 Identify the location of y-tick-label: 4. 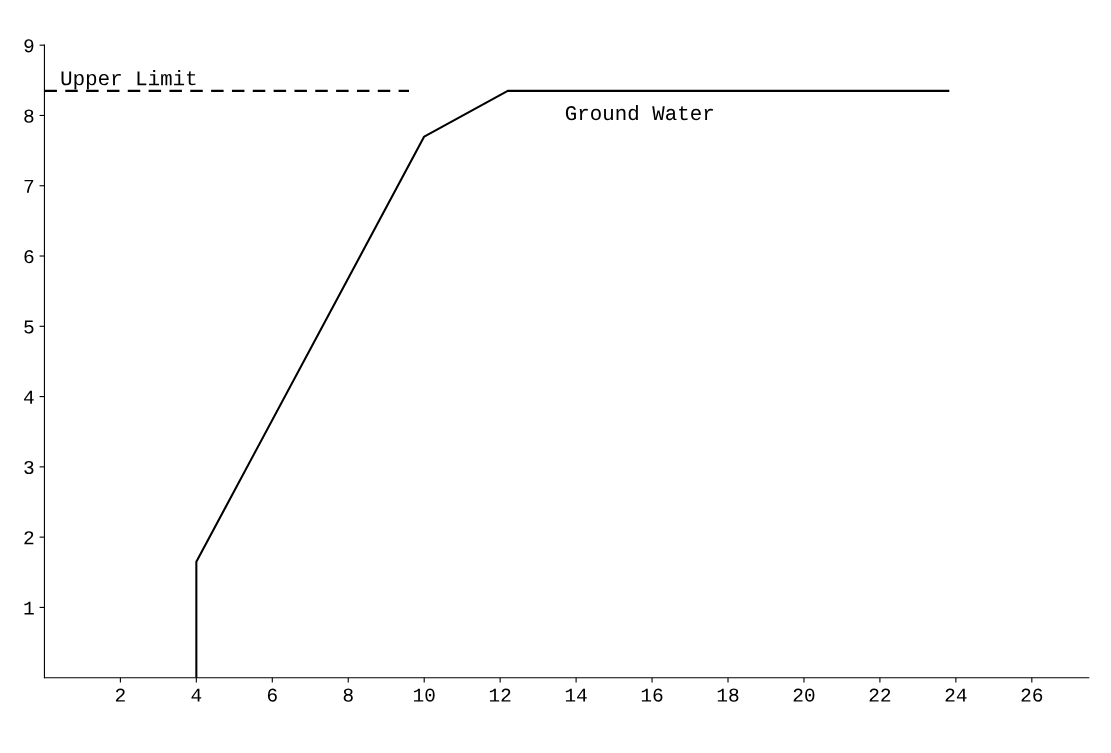
(29, 397).